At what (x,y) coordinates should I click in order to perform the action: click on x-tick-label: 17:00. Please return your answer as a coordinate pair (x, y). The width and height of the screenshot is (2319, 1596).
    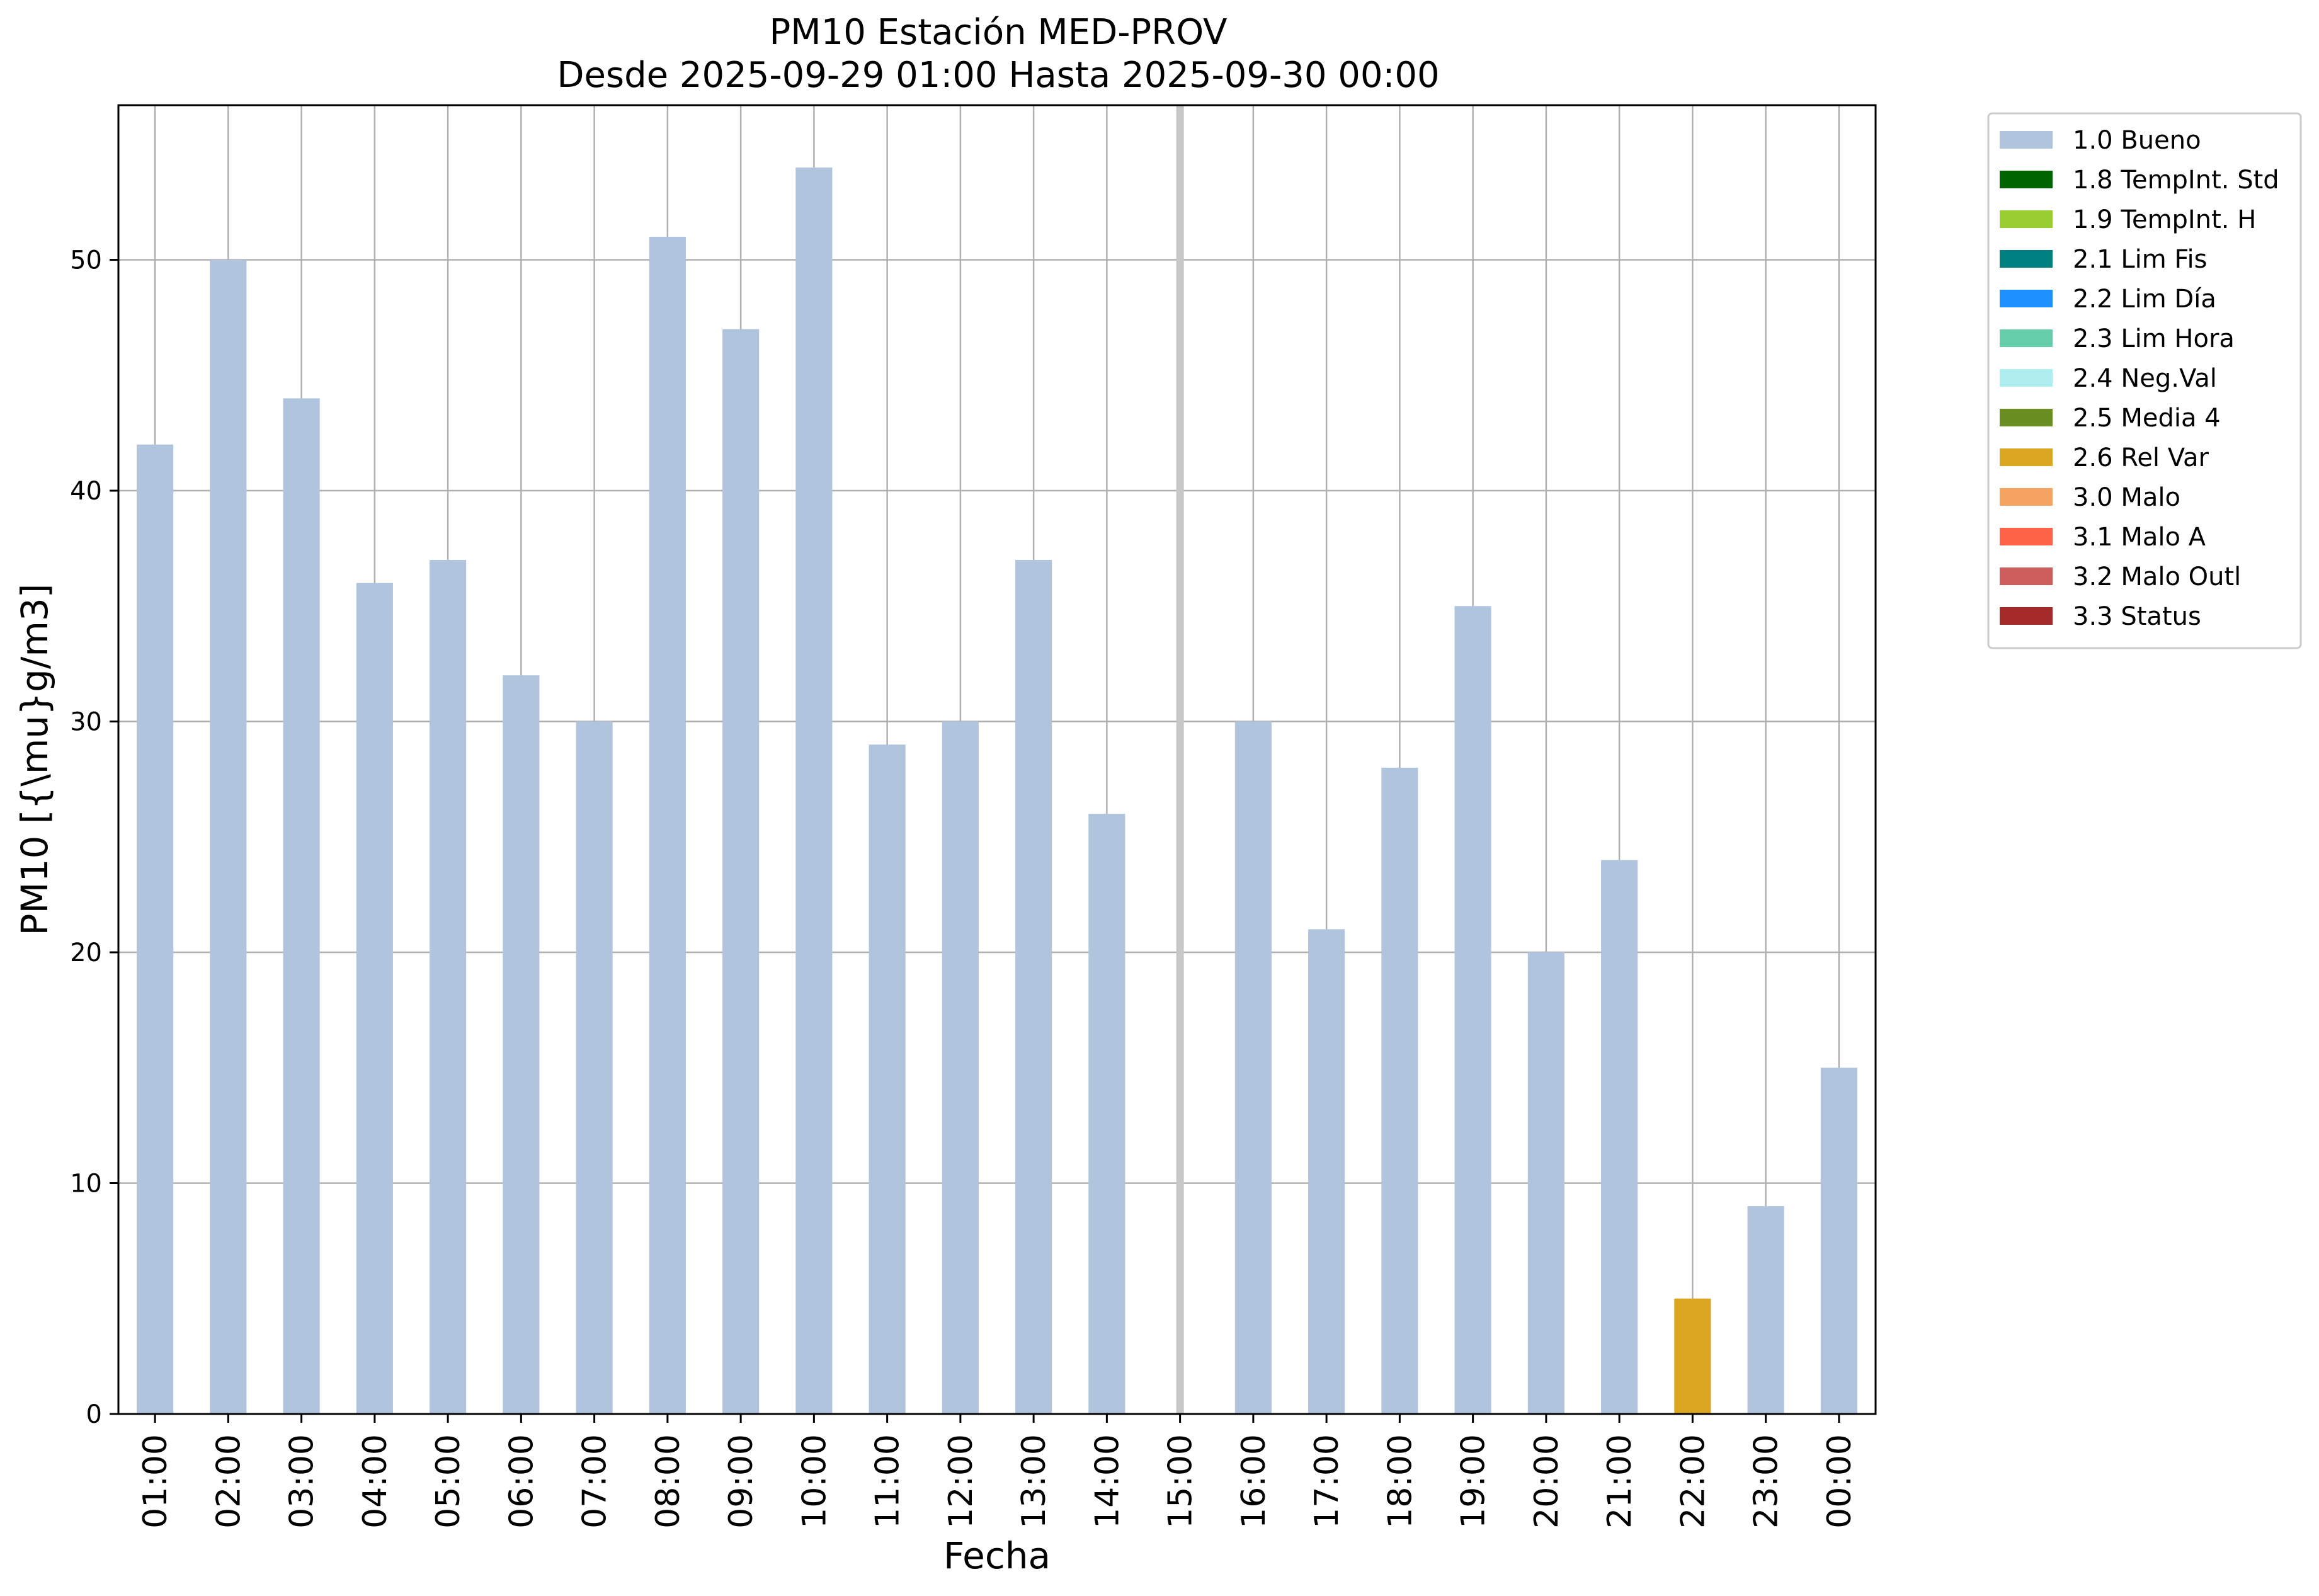
    Looking at the image, I should click on (1327, 1481).